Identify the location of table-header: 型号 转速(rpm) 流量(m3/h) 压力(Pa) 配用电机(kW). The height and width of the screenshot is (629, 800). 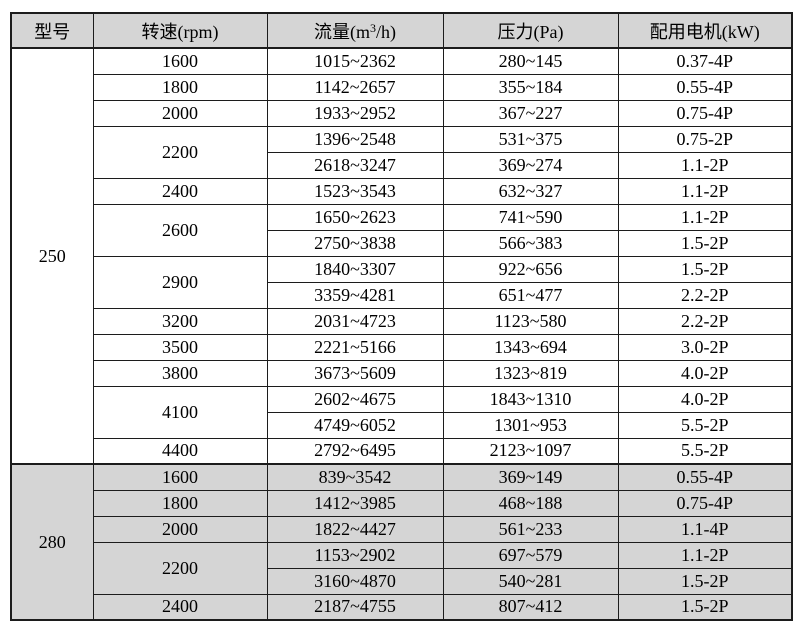
(401, 30).